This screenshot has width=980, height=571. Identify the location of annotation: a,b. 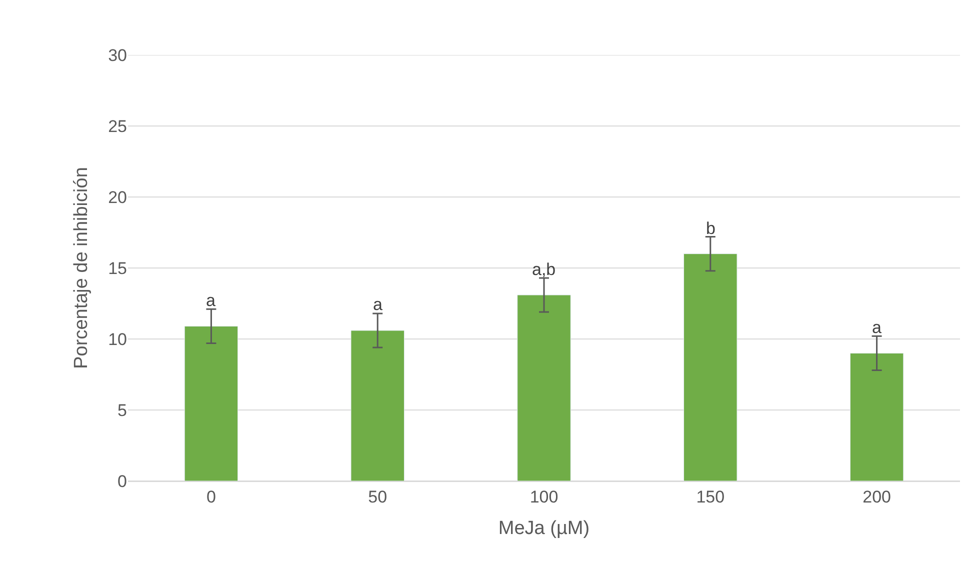
(544, 269).